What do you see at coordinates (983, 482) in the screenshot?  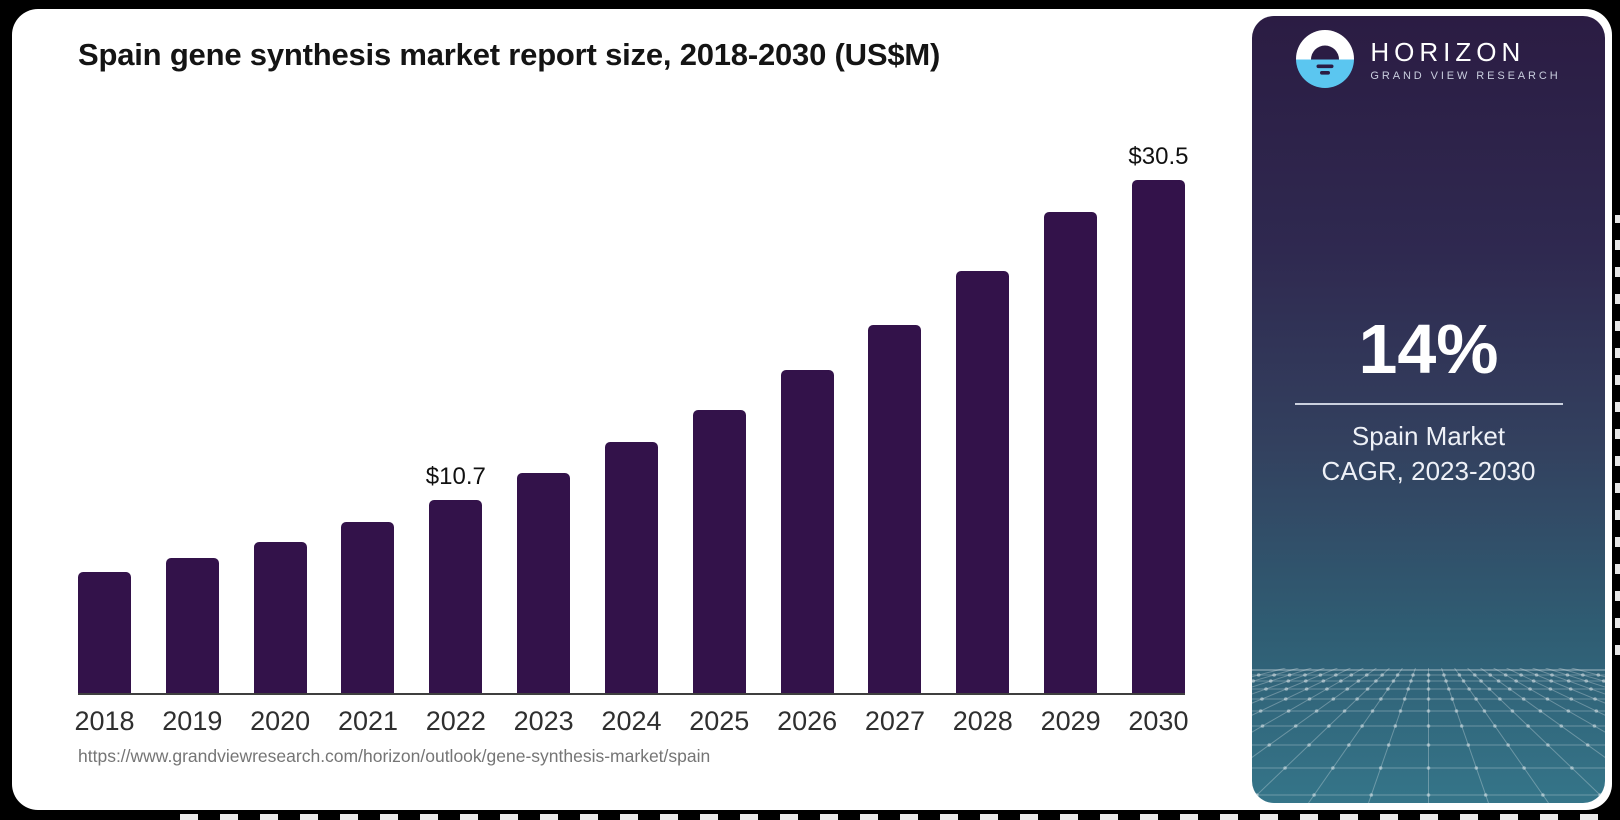 I see `bar-2028` at bounding box center [983, 482].